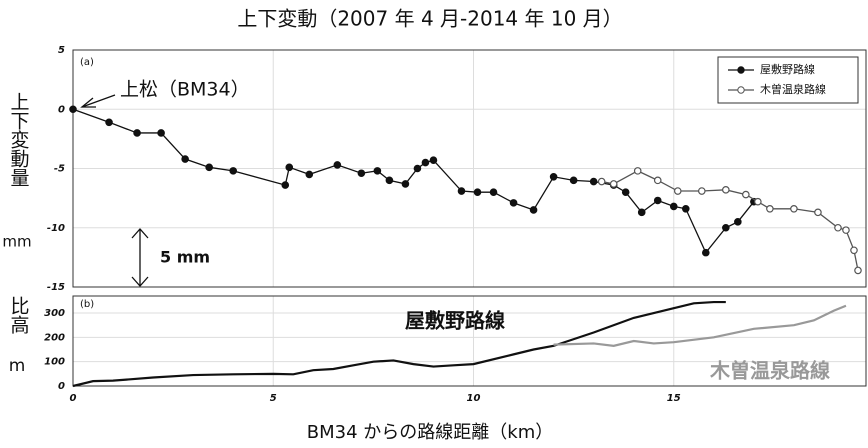 Image resolution: width=868 pixels, height=448 pixels. I want to click on panel-label: (b), so click(87, 304).